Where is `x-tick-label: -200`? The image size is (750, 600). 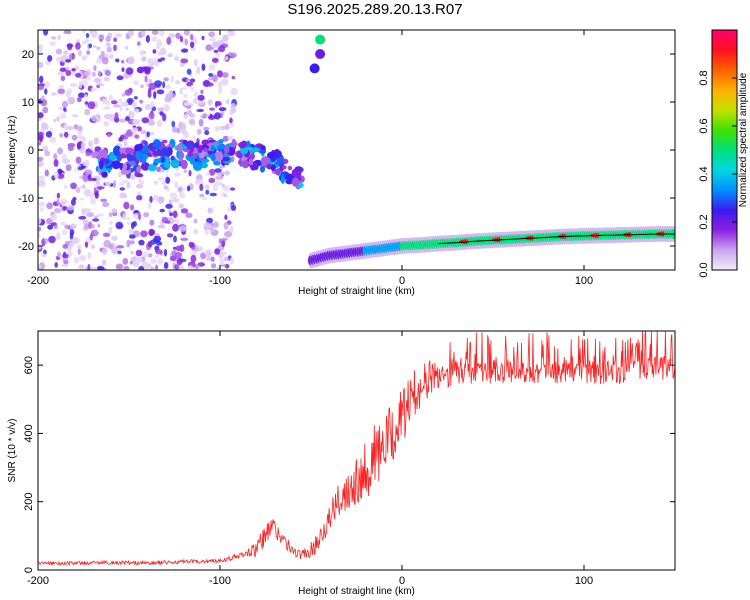 x-tick-label: -200 is located at coordinates (38, 281).